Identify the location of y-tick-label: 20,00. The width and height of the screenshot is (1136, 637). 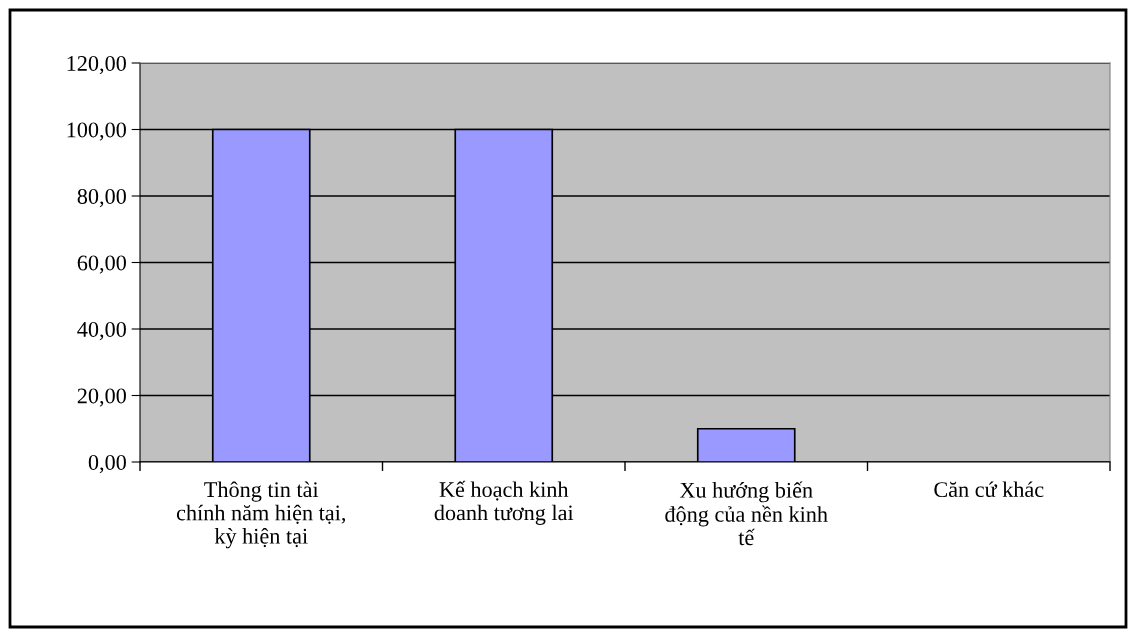
(101, 397).